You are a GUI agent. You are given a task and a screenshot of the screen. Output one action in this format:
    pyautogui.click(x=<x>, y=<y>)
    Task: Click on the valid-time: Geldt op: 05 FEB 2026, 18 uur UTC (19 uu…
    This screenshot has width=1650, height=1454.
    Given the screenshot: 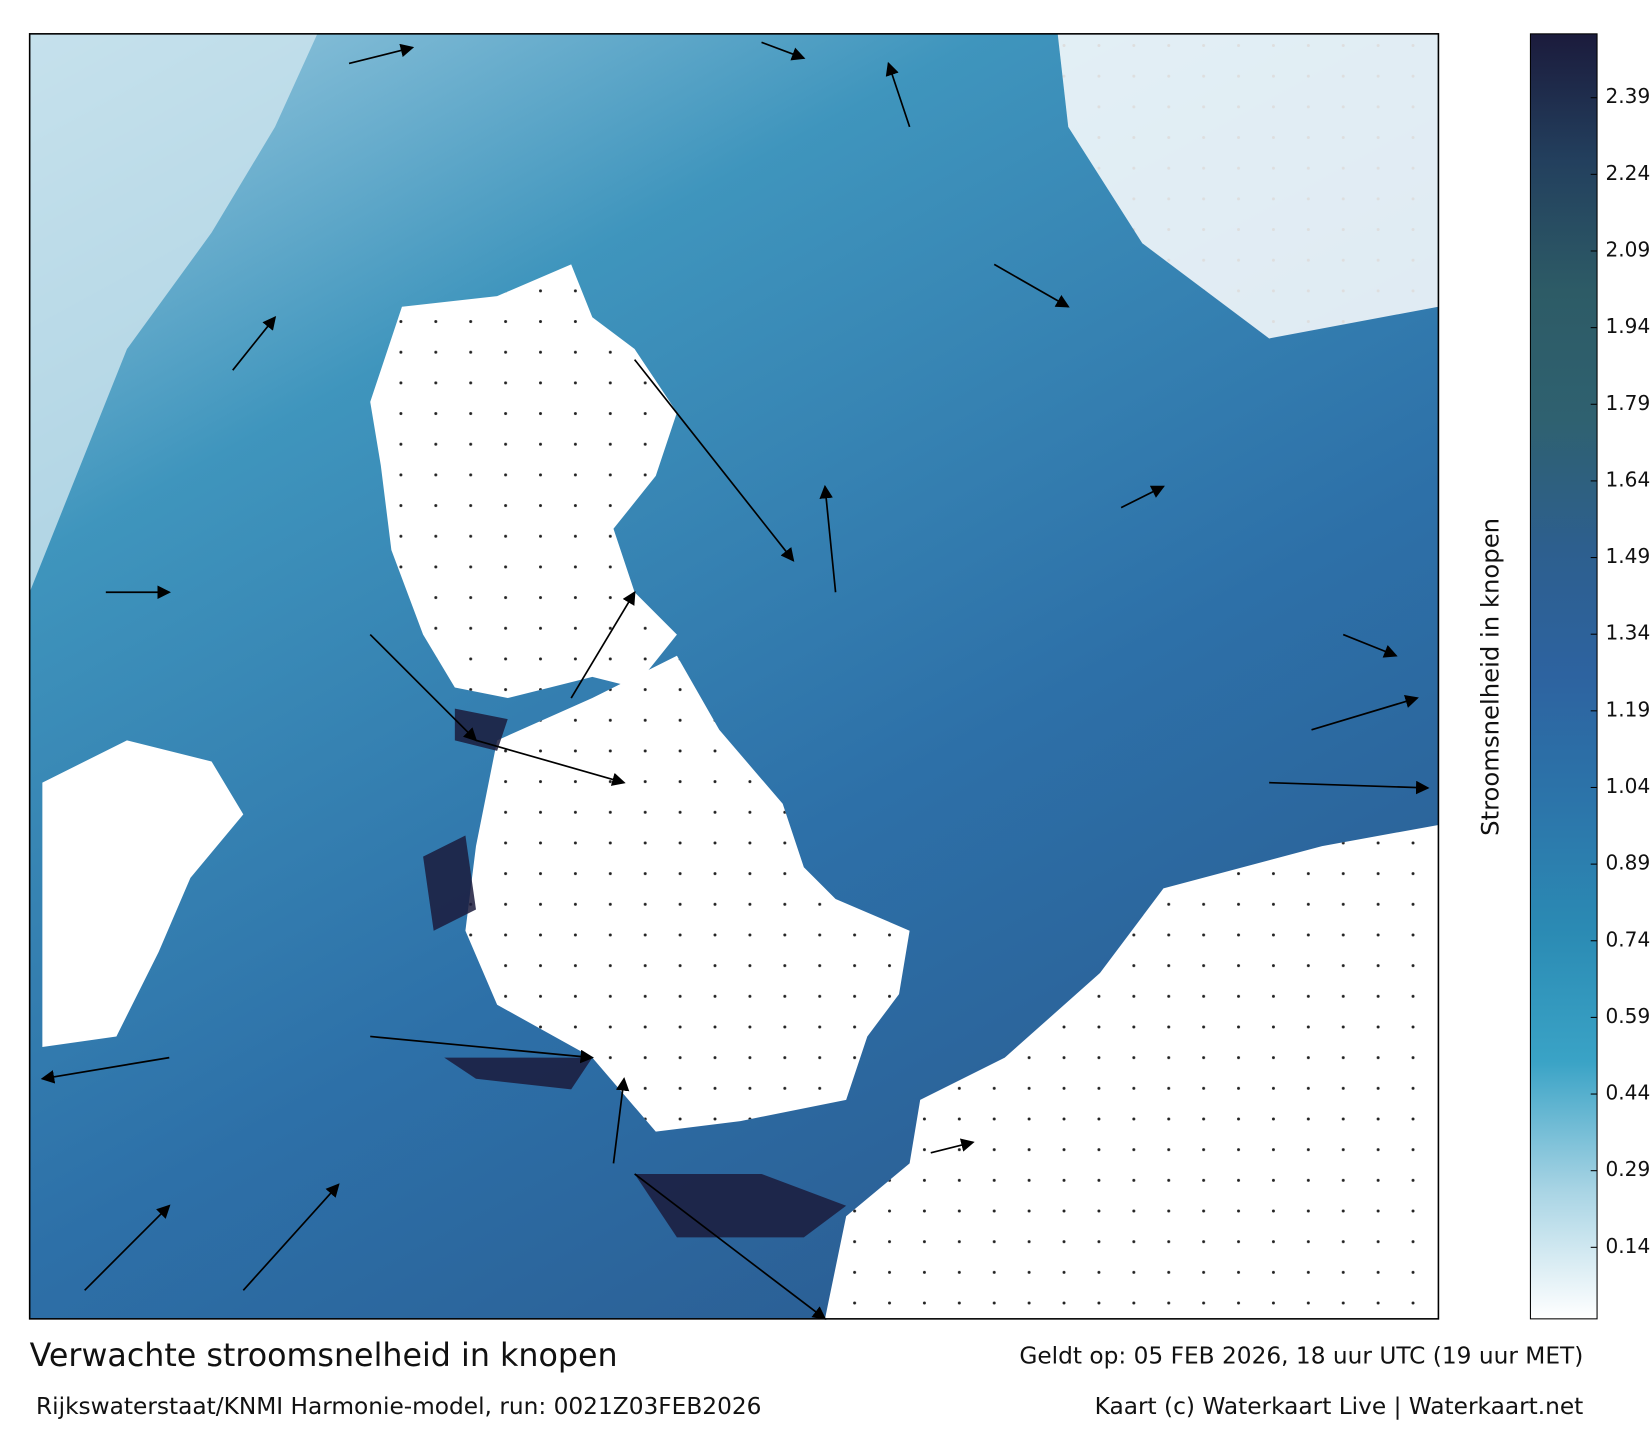 What is the action you would take?
    pyautogui.click(x=1301, y=1355)
    